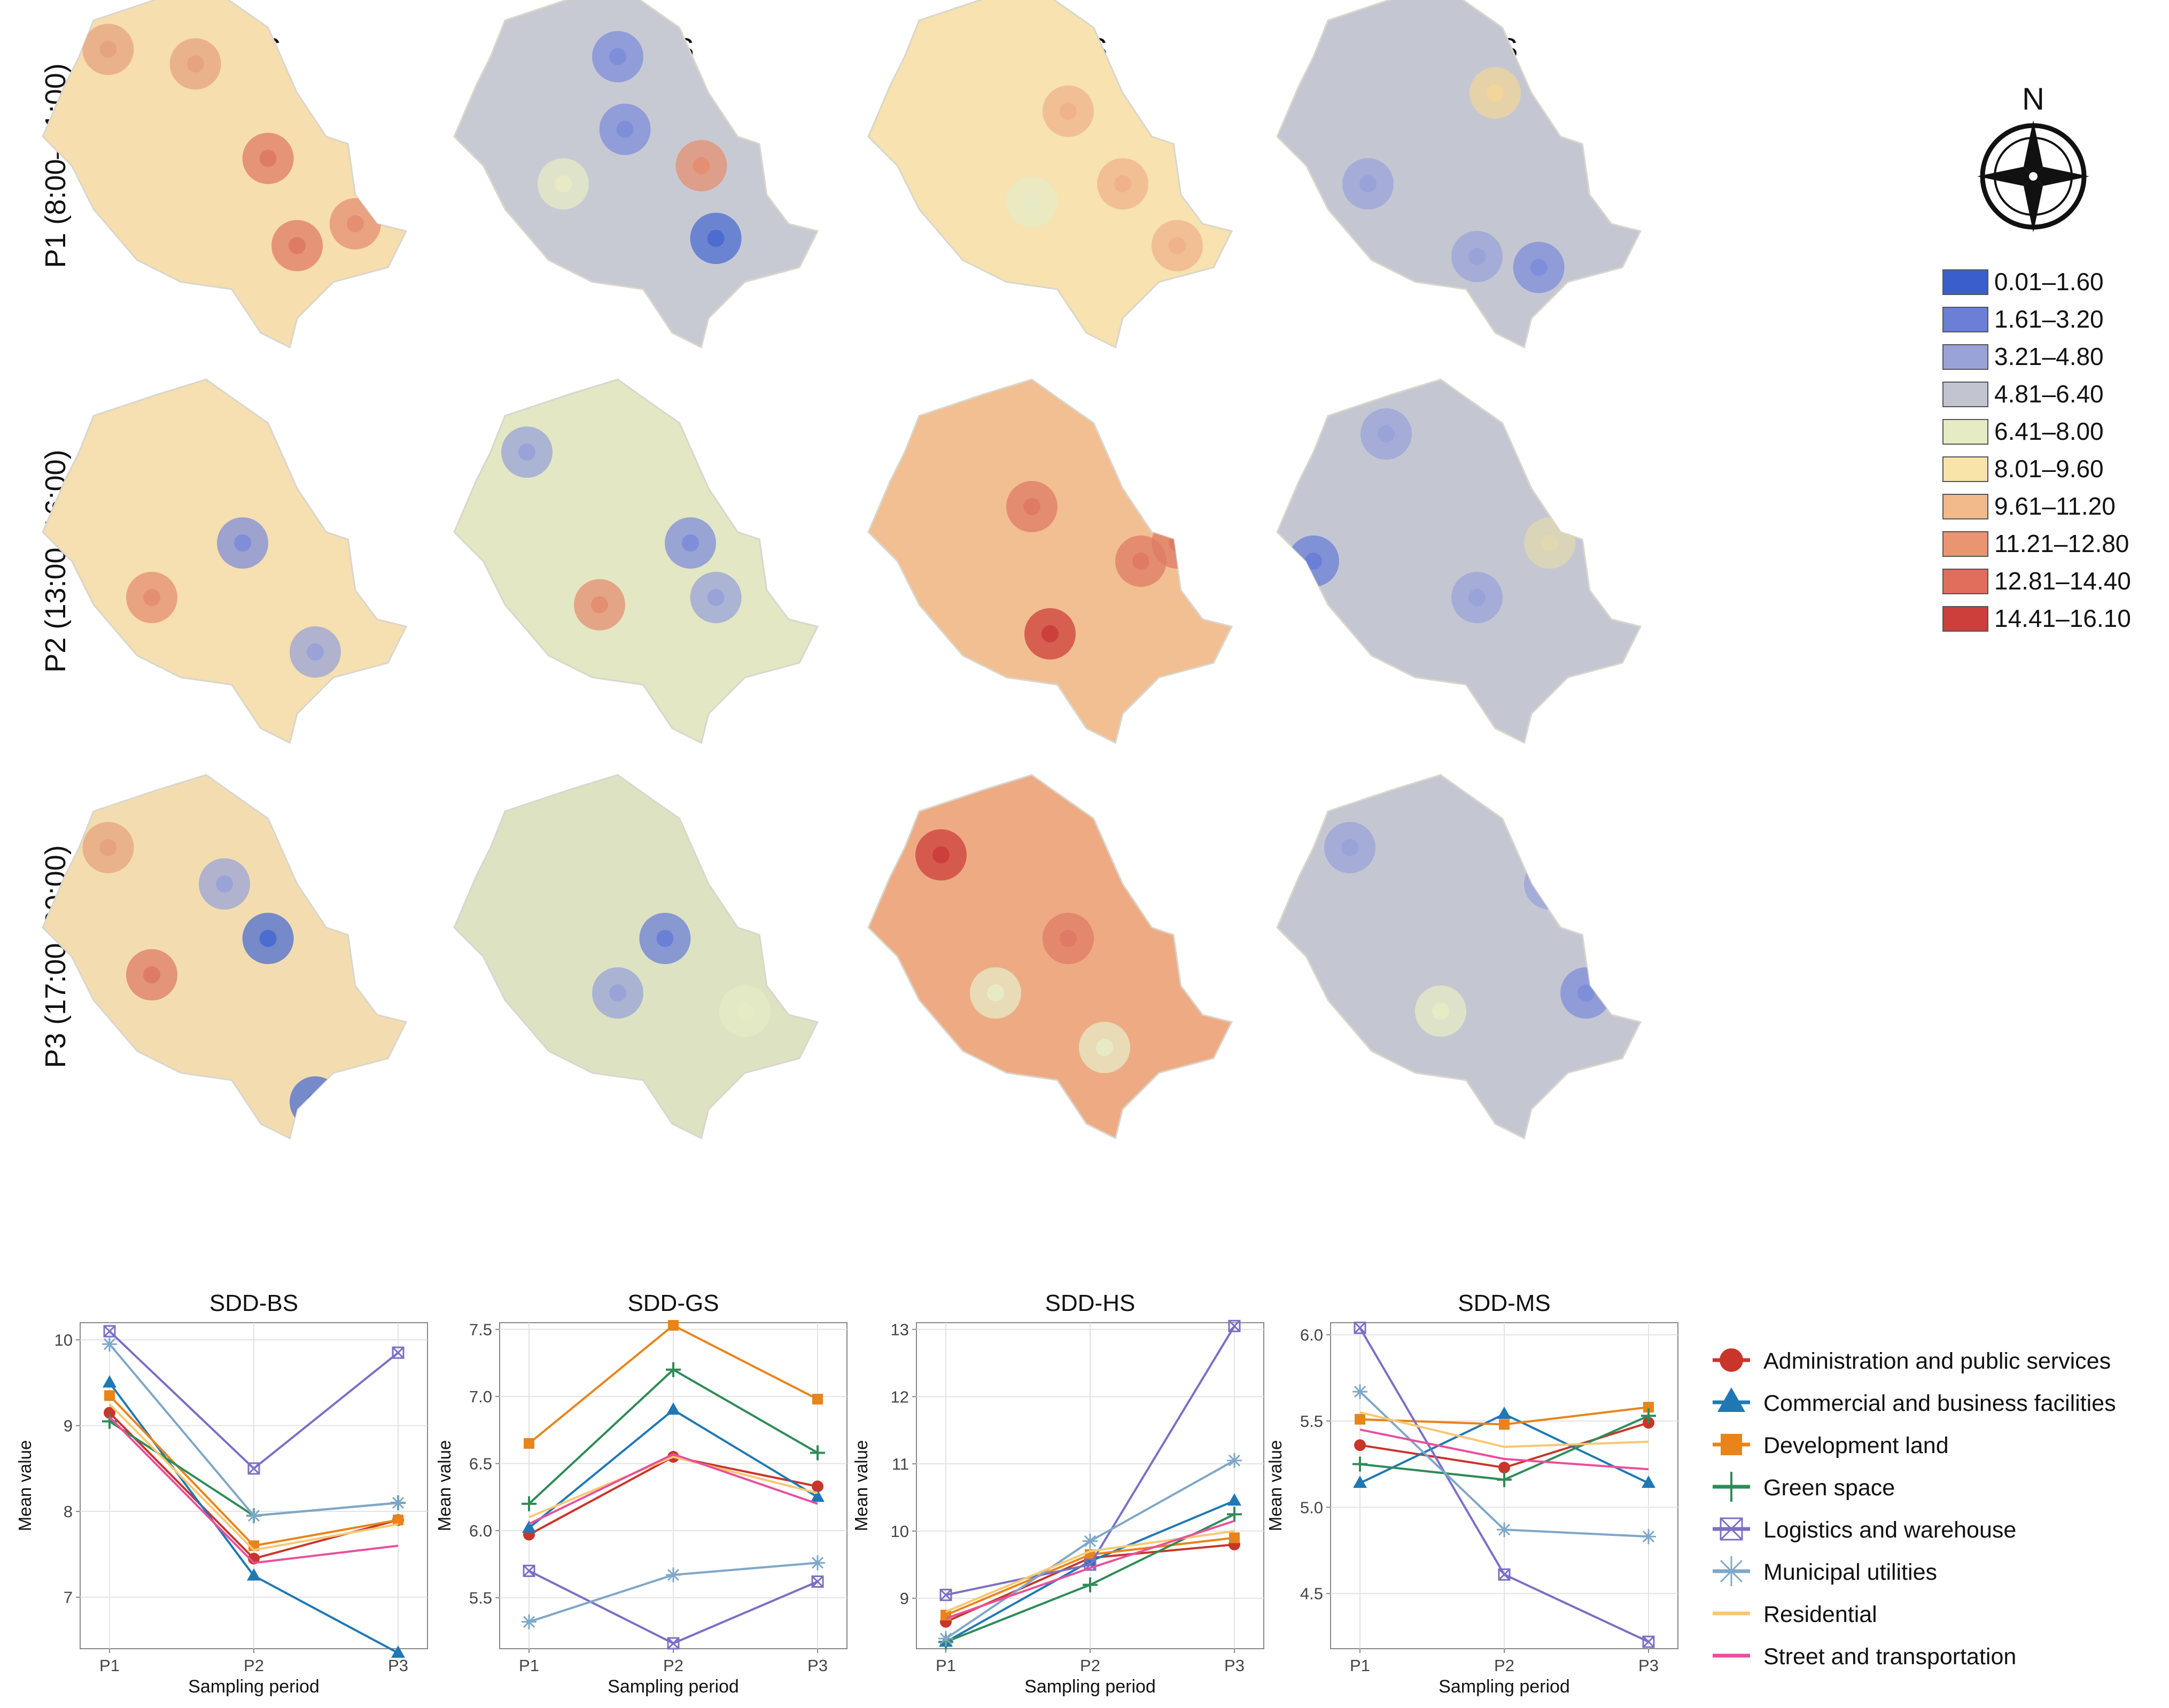  What do you see at coordinates (1504, 1665) in the screenshot?
I see `x-tick-label: P2` at bounding box center [1504, 1665].